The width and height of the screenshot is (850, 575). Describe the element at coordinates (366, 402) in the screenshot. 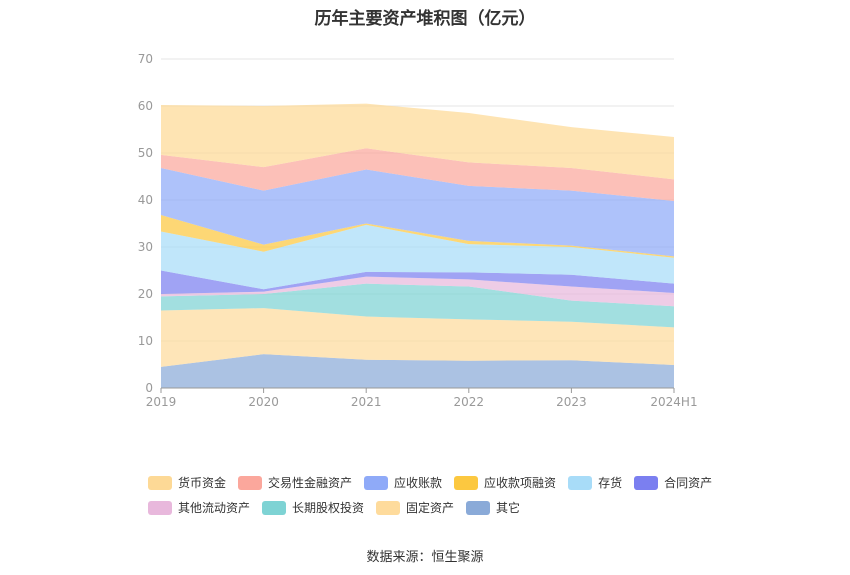

I see `x-tick-label: 2021` at that location.